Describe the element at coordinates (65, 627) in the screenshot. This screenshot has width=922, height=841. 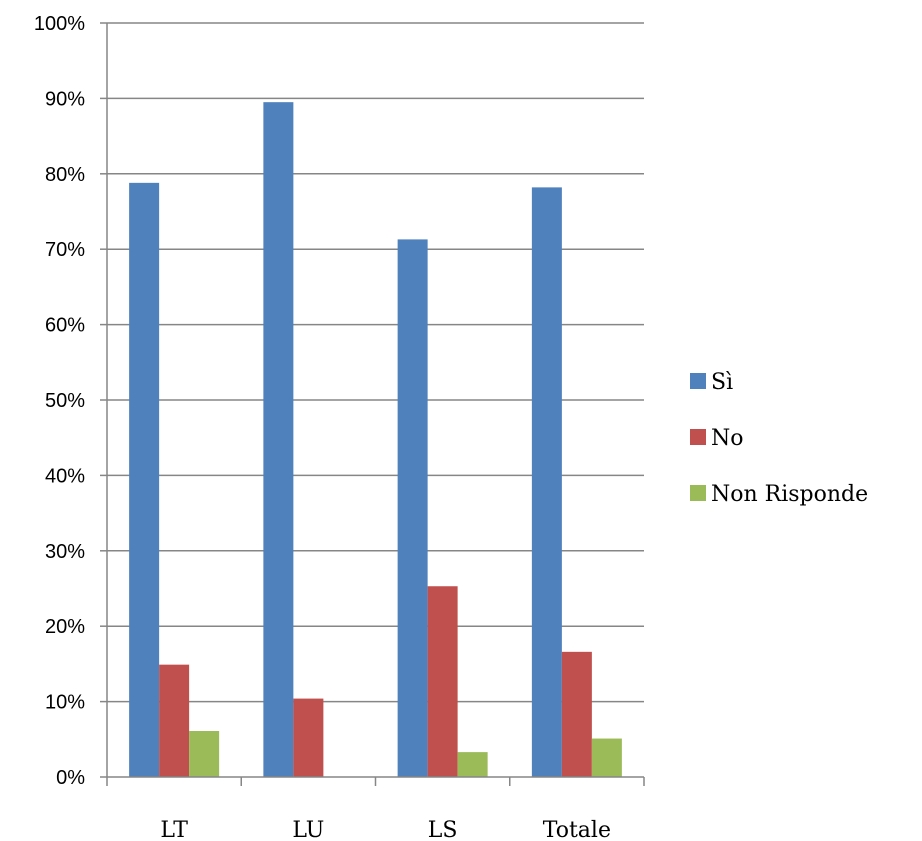
I see `y-tick-label: 20%` at that location.